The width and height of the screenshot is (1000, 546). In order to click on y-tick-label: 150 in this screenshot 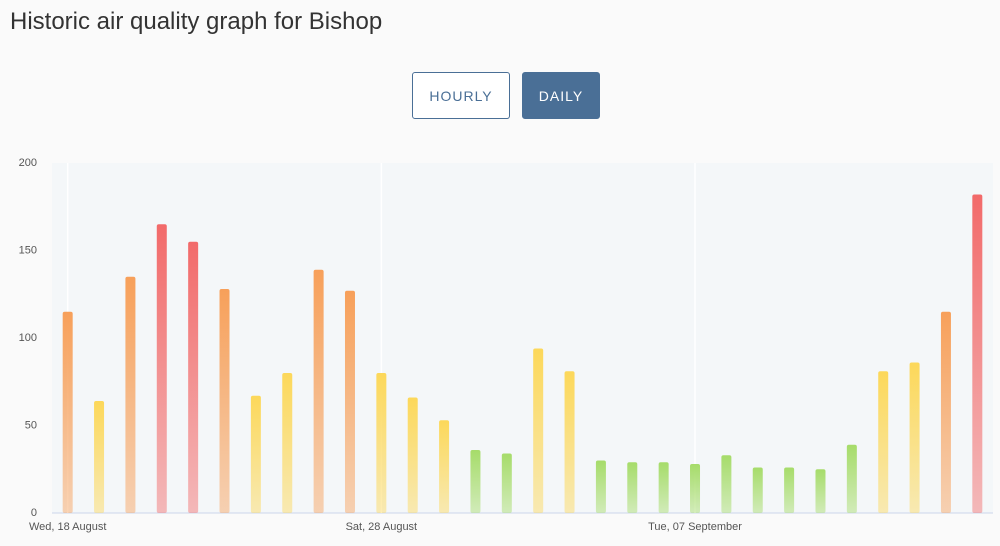, I will do `click(28, 250)`.